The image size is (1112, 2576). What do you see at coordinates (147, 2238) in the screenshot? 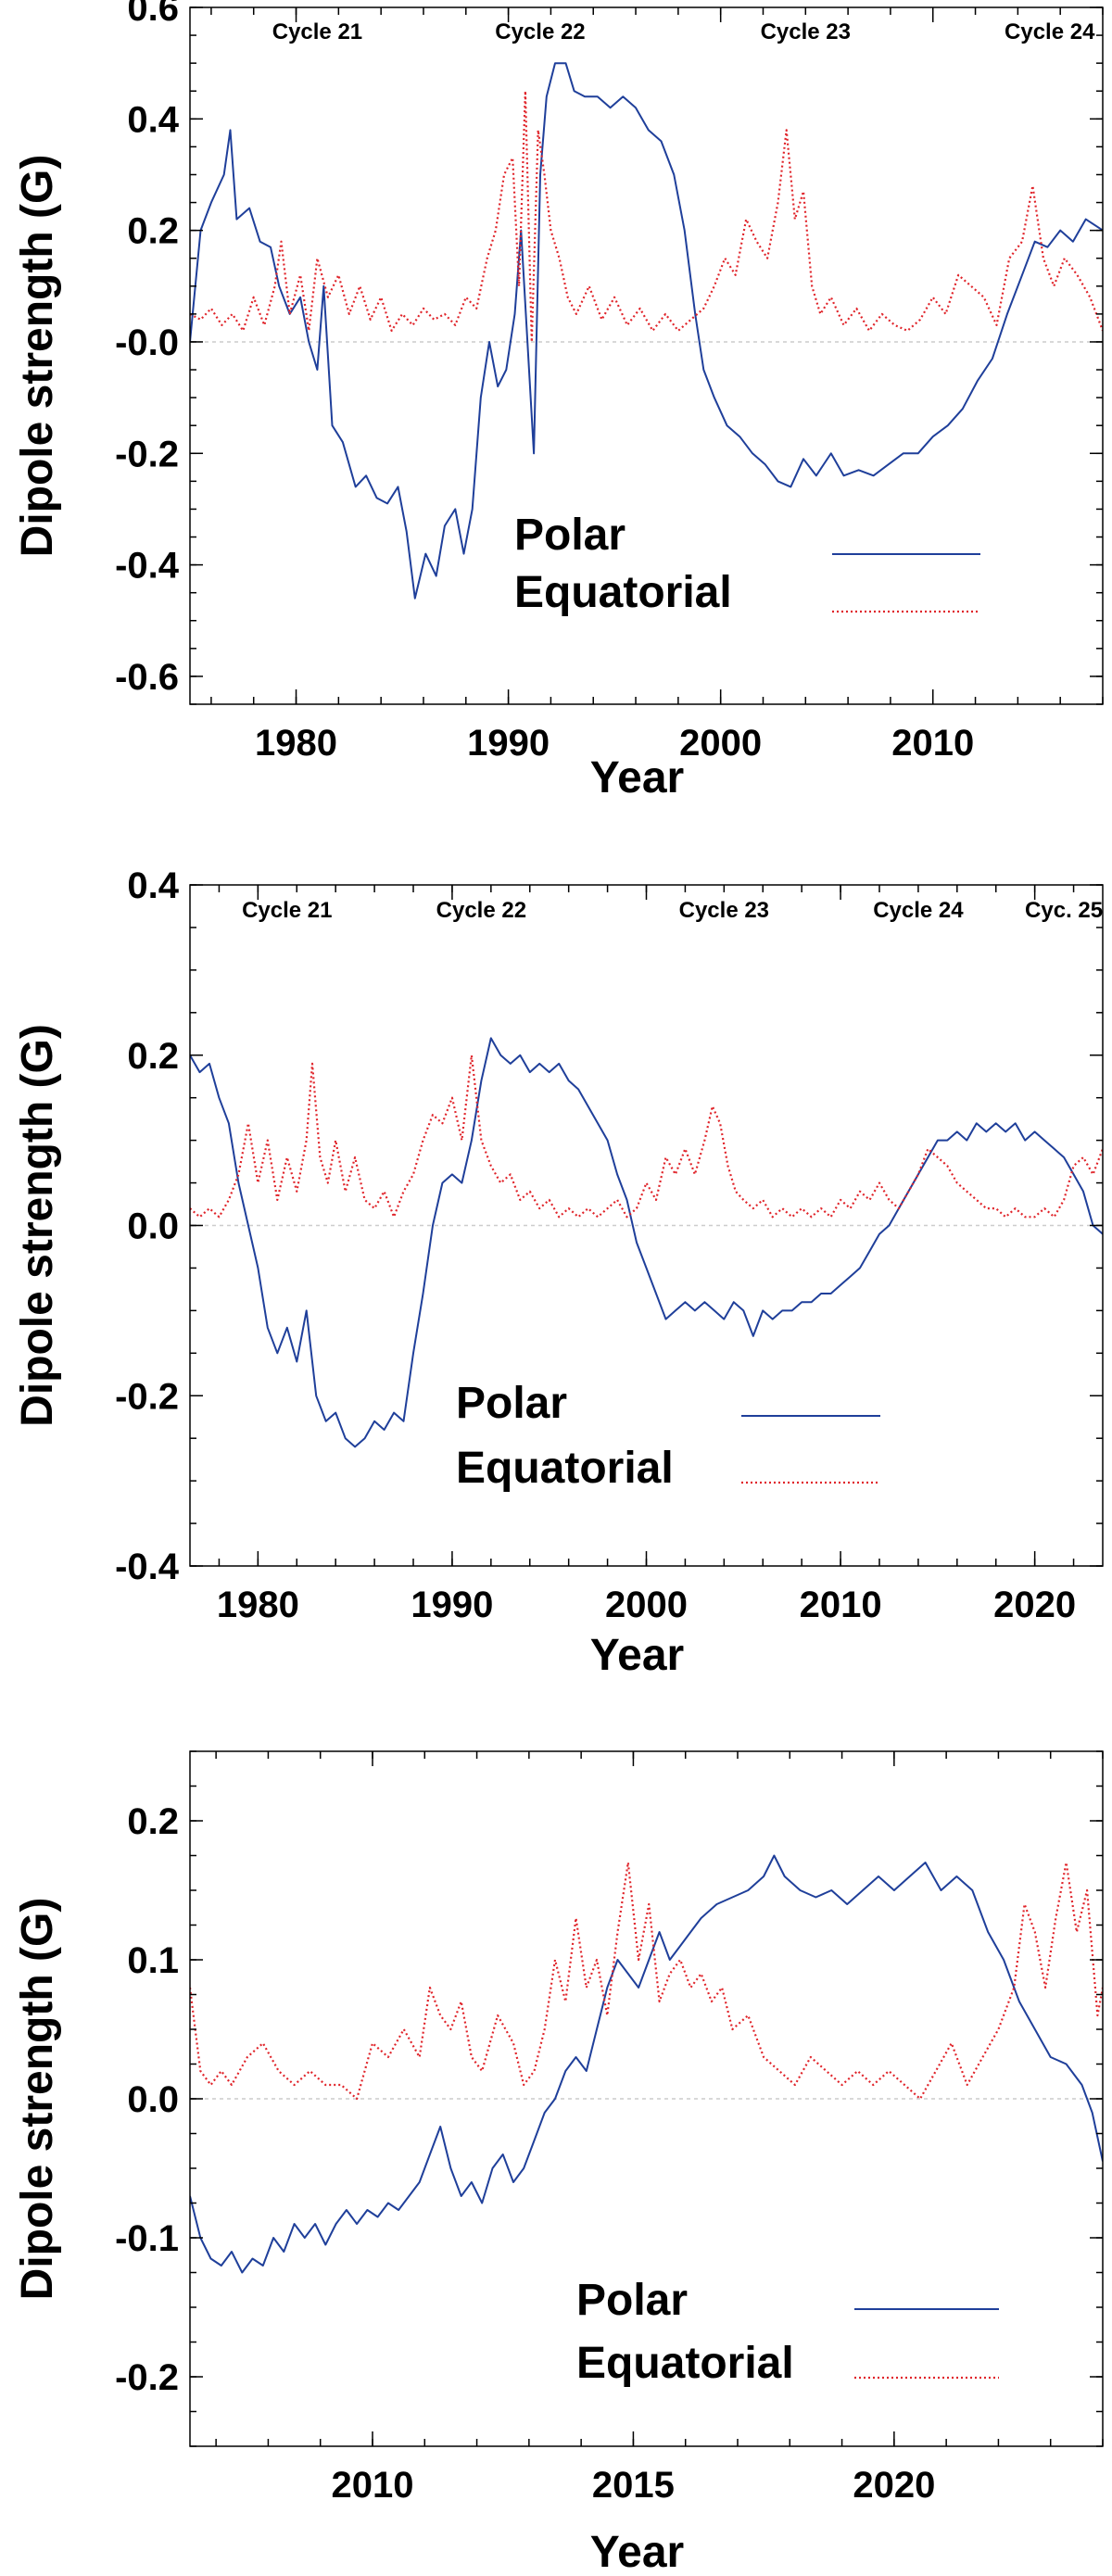
I see `y-tick-label: -0.1` at bounding box center [147, 2238].